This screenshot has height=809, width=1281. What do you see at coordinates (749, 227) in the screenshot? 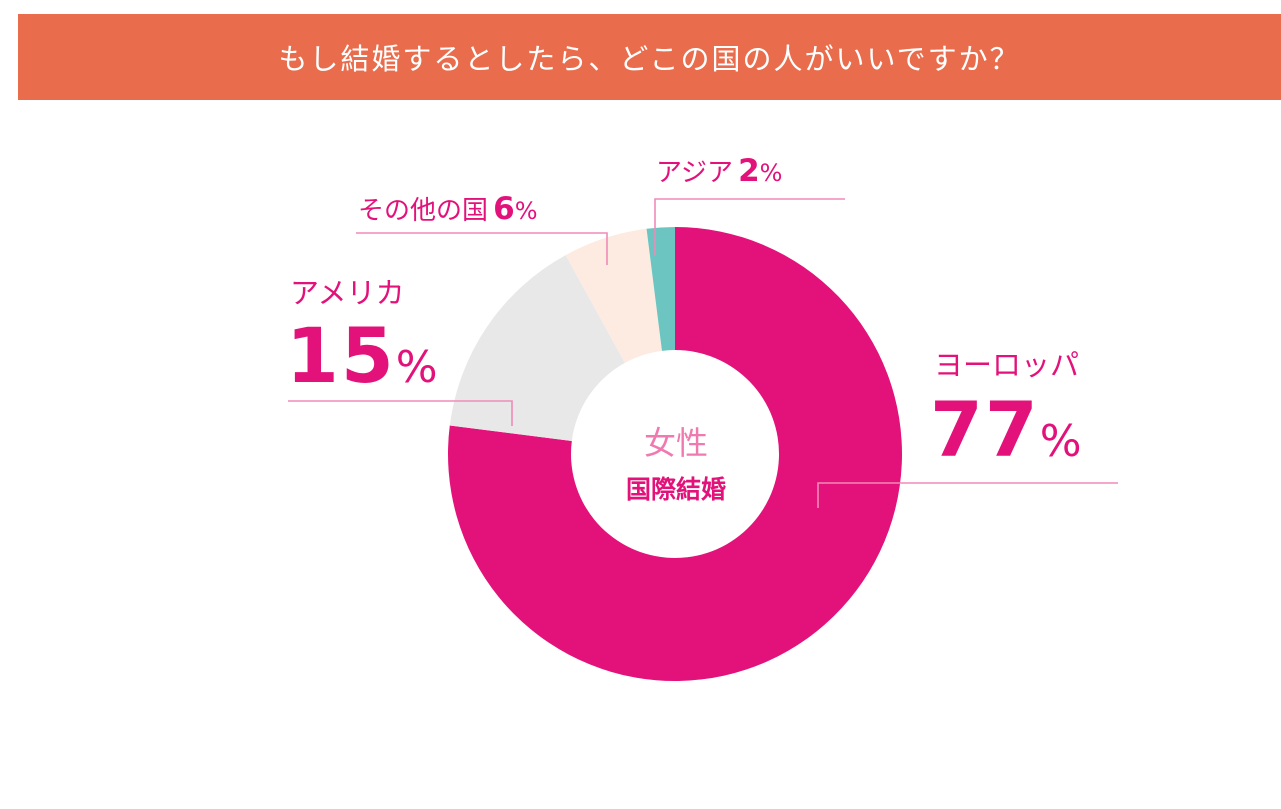
I see `leader-line-asia` at bounding box center [749, 227].